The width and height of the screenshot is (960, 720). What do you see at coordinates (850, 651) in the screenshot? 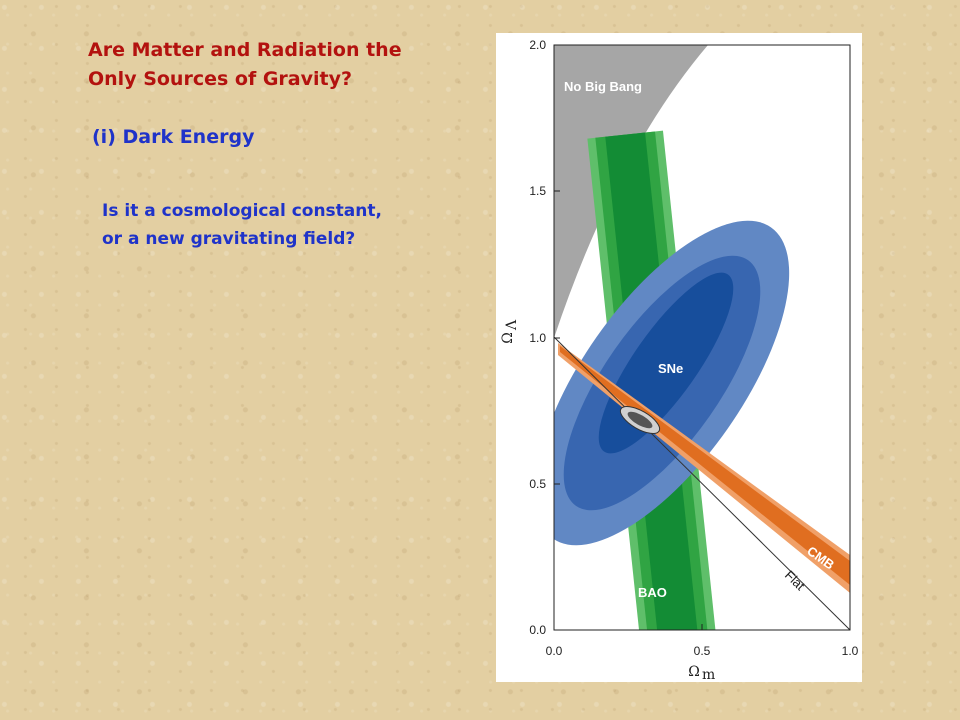
I see `x-tick-label: 1.0` at bounding box center [850, 651].